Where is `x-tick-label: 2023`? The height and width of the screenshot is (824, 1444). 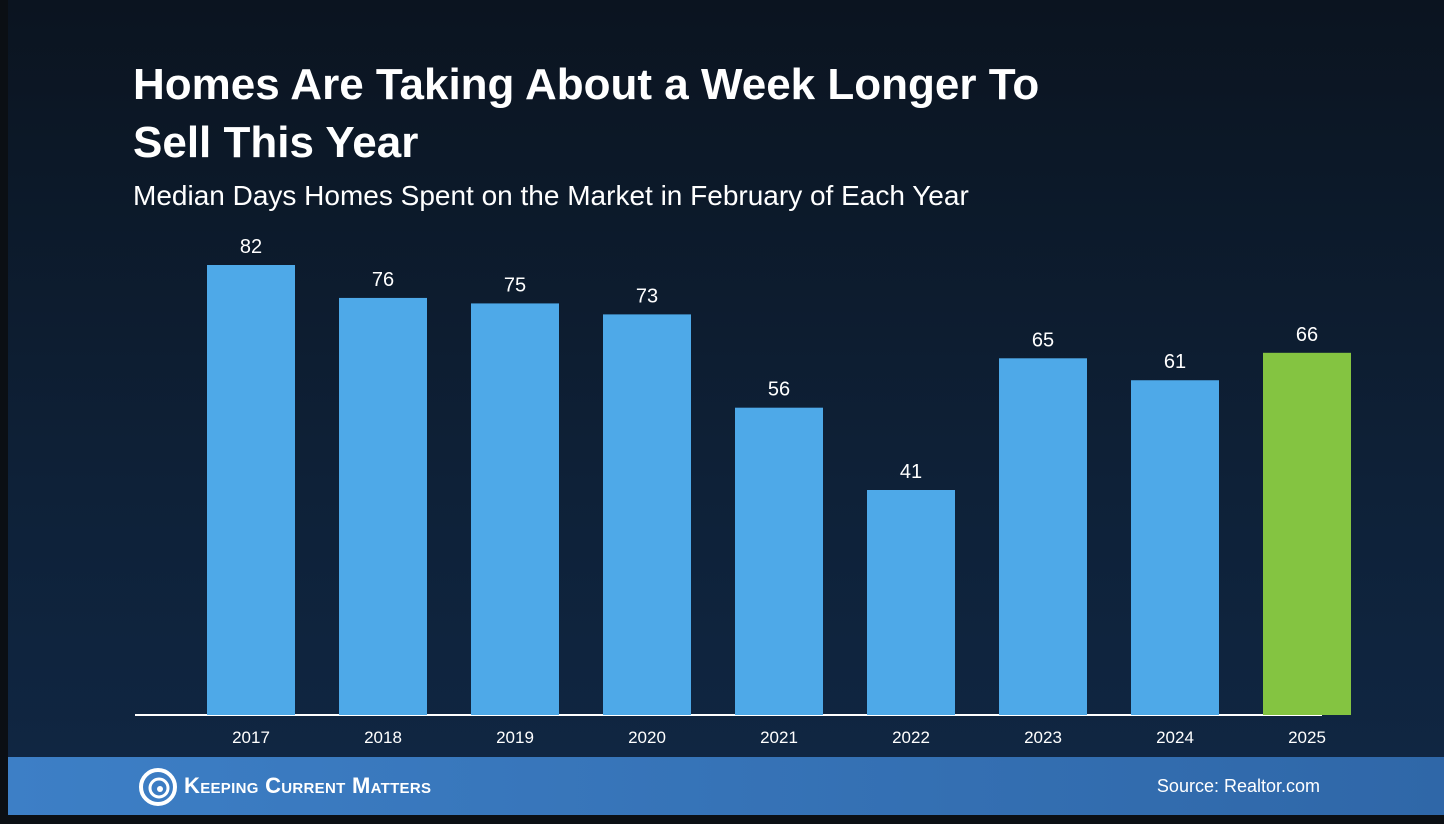
x-tick-label: 2023 is located at coordinates (1043, 737).